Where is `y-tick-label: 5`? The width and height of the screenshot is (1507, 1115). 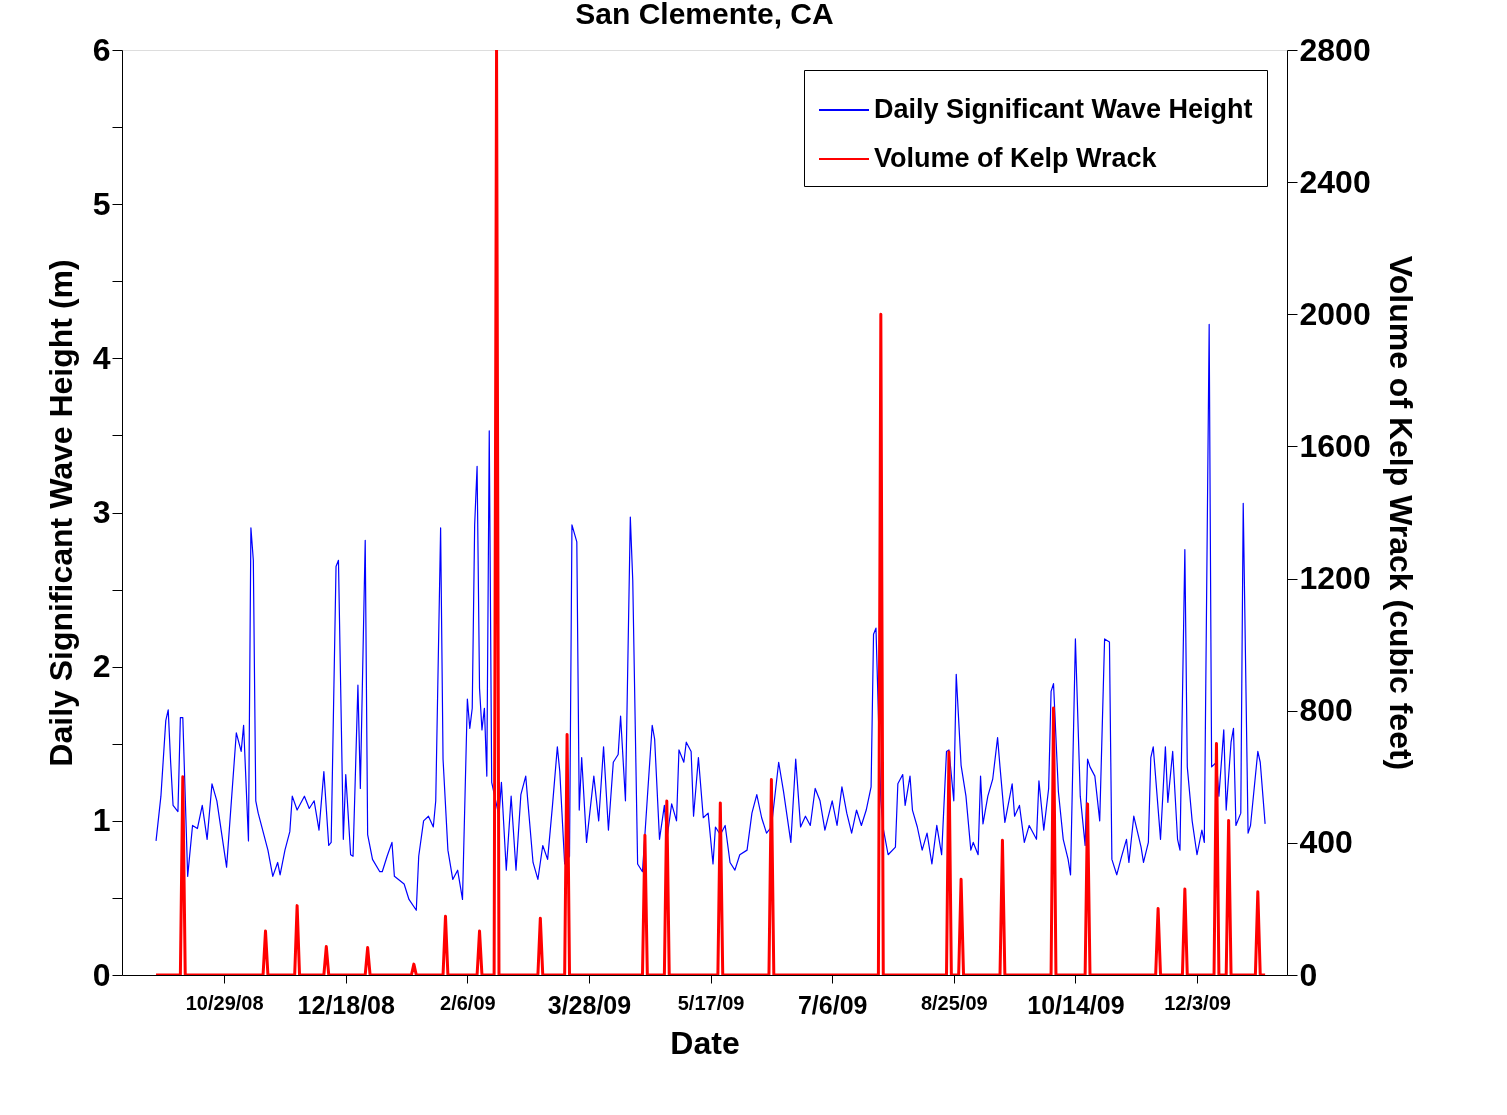 y-tick-label: 5 is located at coordinates (101, 203).